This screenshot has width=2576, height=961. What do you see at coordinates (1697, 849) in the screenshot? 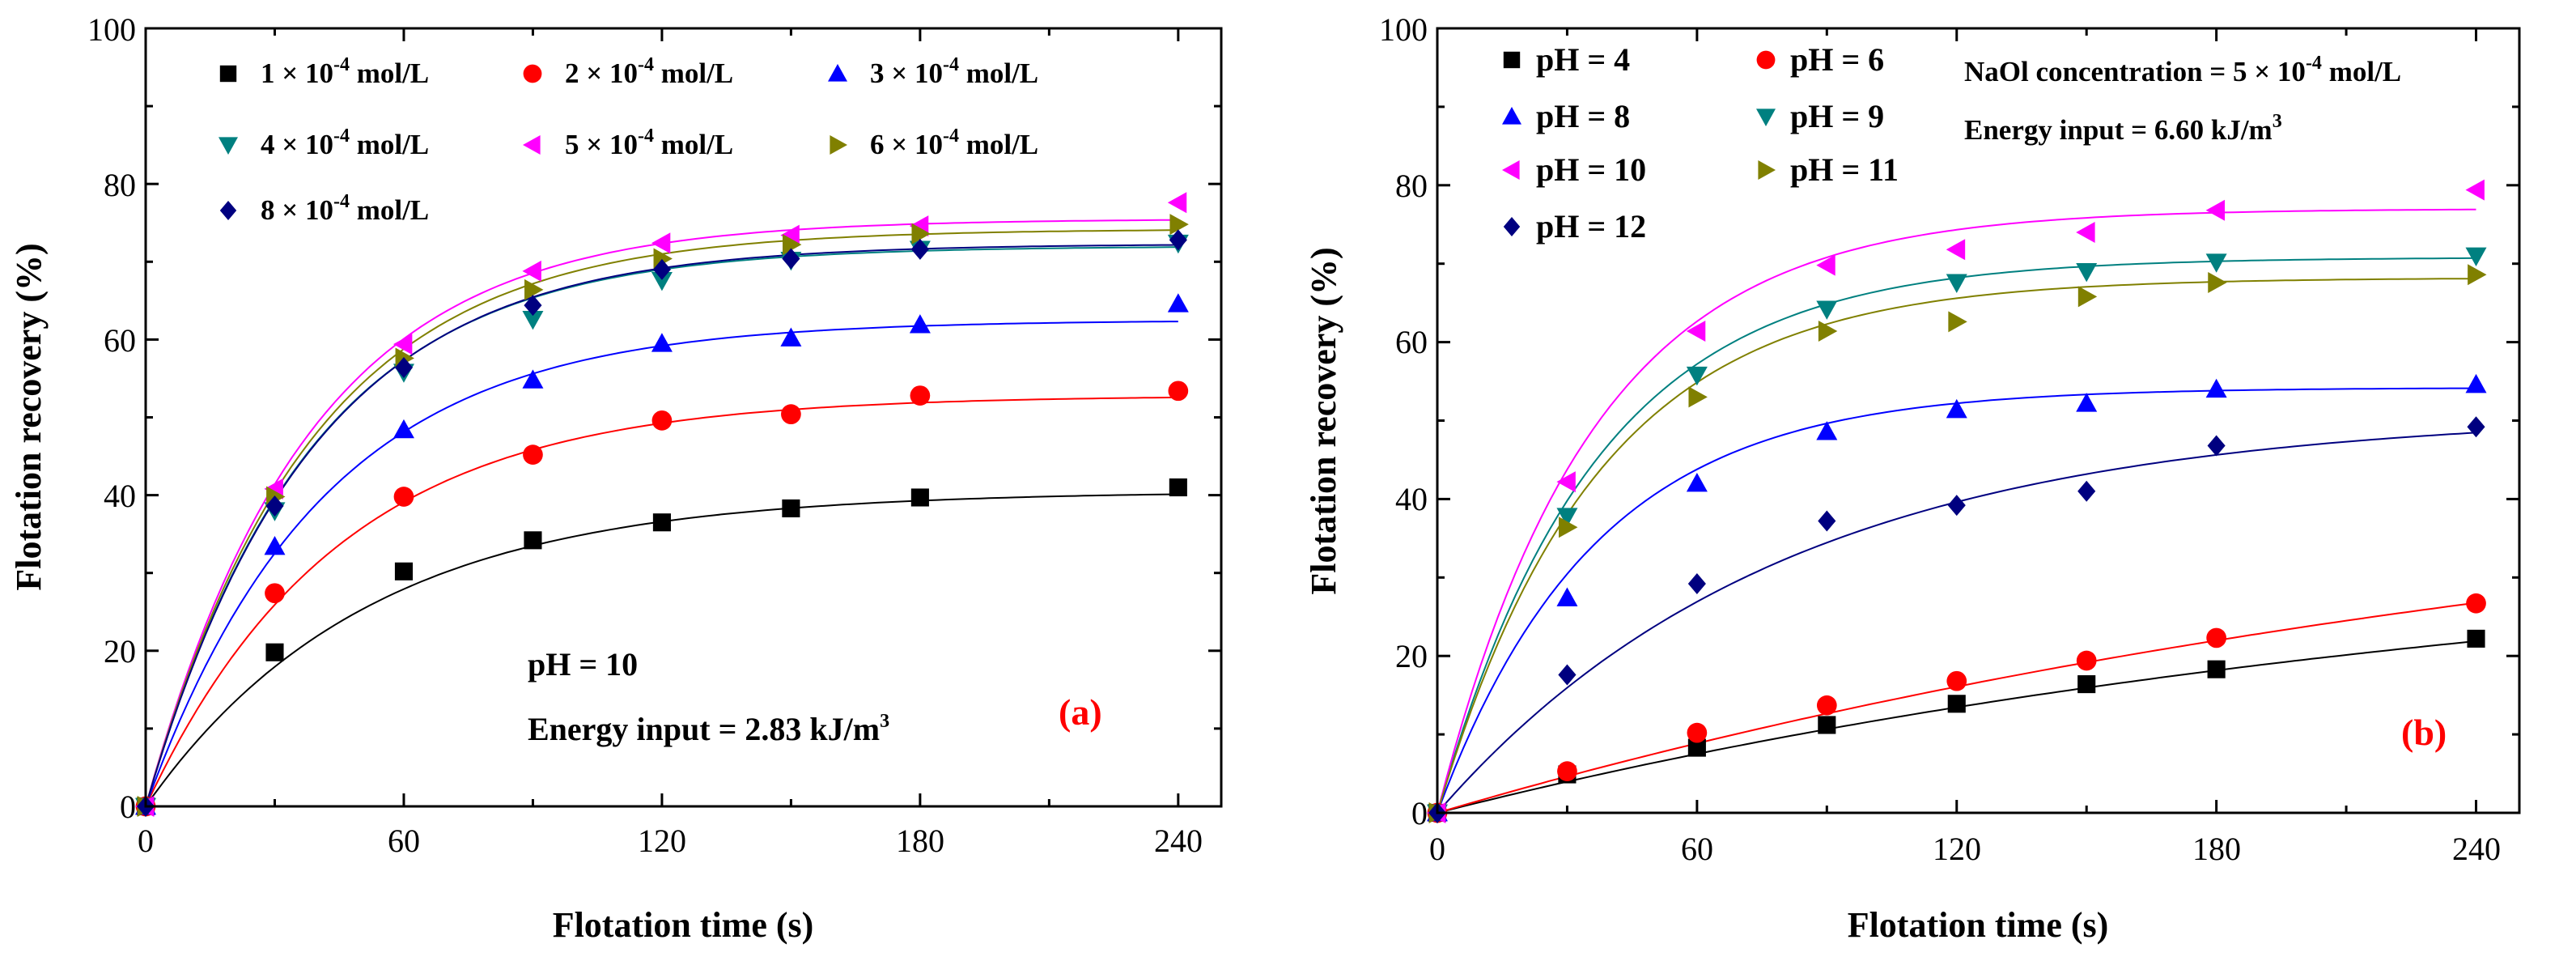
I see `chart-b-xtick-label: 60` at bounding box center [1697, 849].